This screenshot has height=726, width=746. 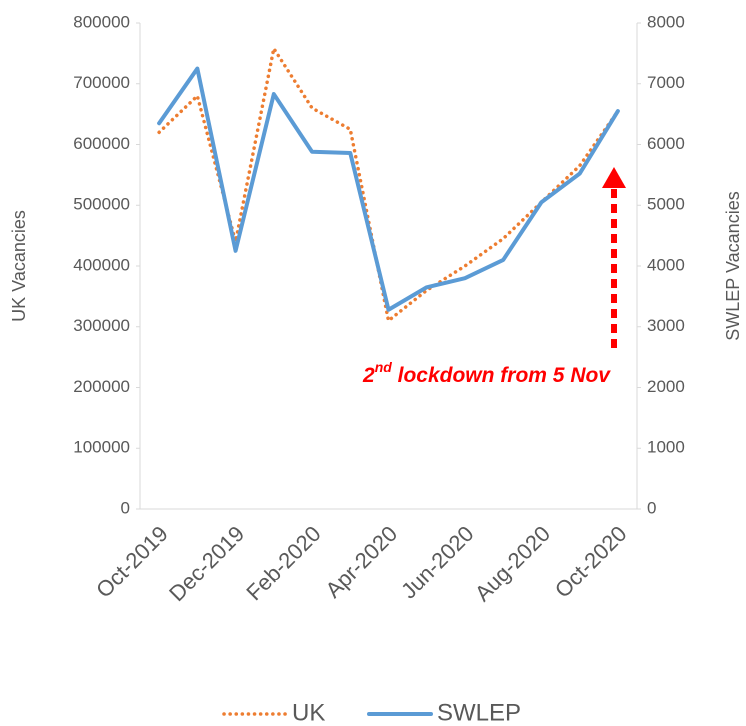 What do you see at coordinates (666, 325) in the screenshot?
I see `y2-tick-label: 3000` at bounding box center [666, 325].